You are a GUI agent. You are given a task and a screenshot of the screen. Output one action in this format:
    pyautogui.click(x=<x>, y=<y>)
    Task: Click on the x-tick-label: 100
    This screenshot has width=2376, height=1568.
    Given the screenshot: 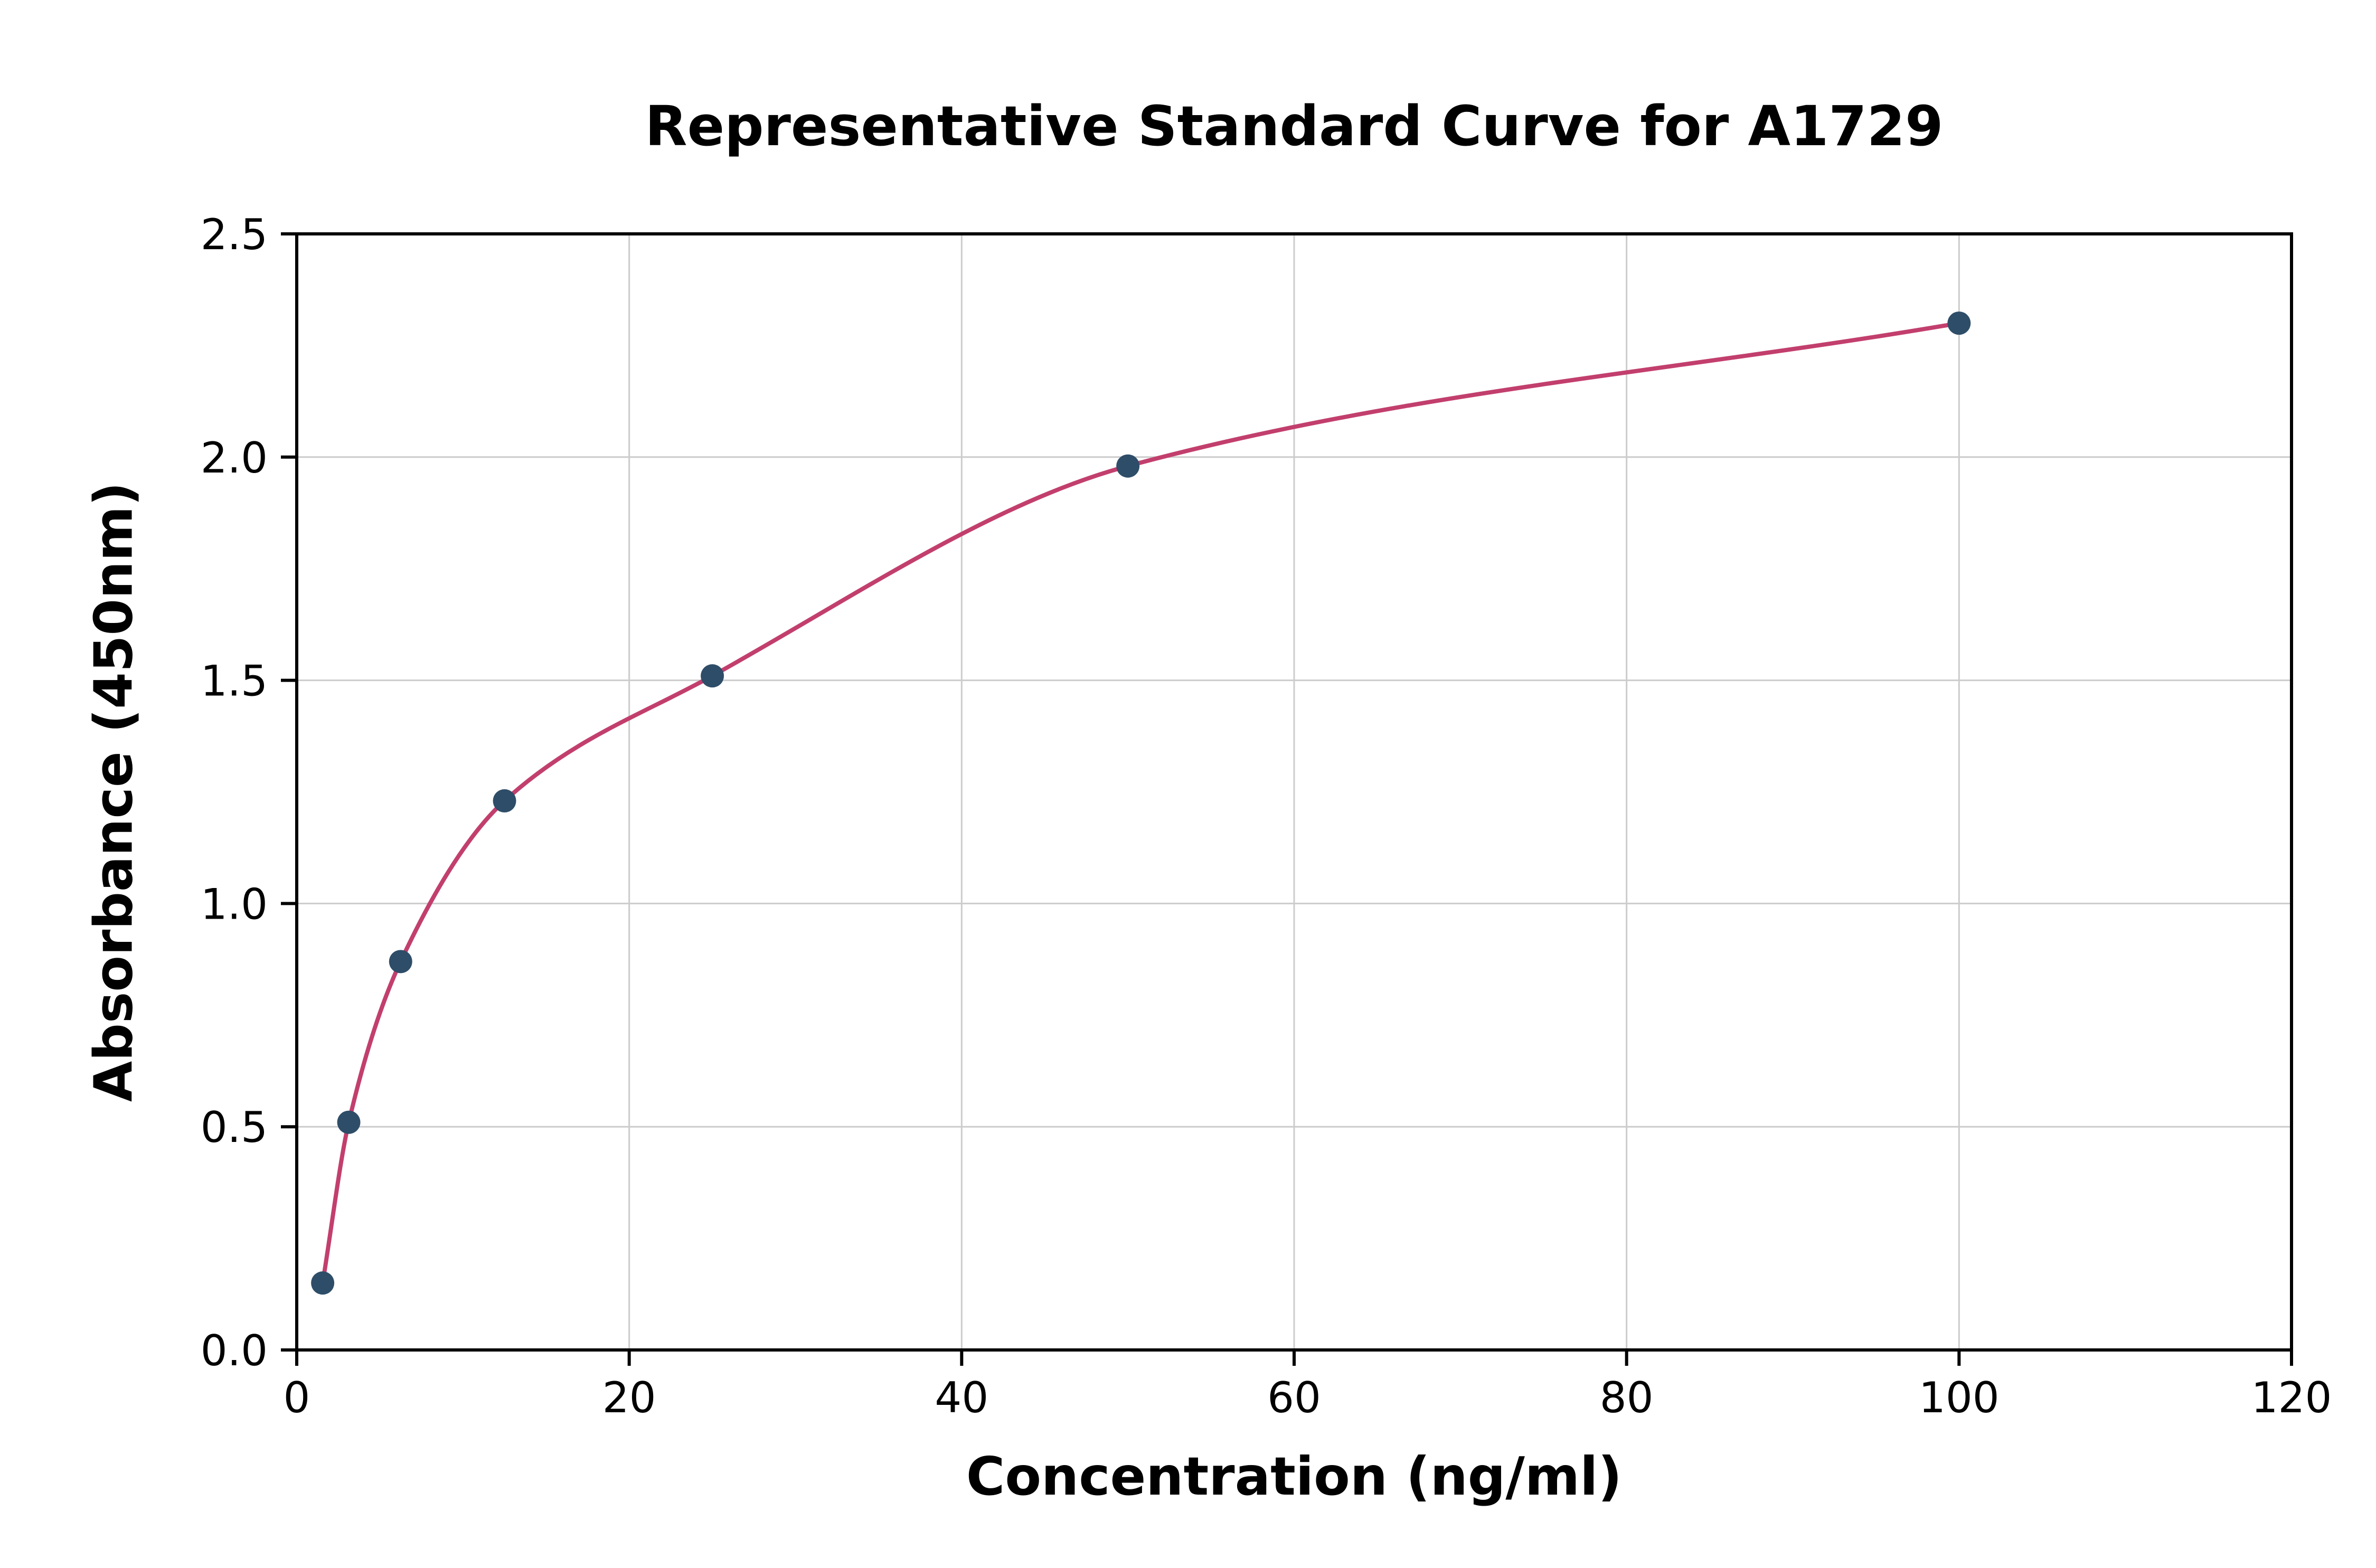 What is the action you would take?
    pyautogui.click(x=1960, y=1397)
    